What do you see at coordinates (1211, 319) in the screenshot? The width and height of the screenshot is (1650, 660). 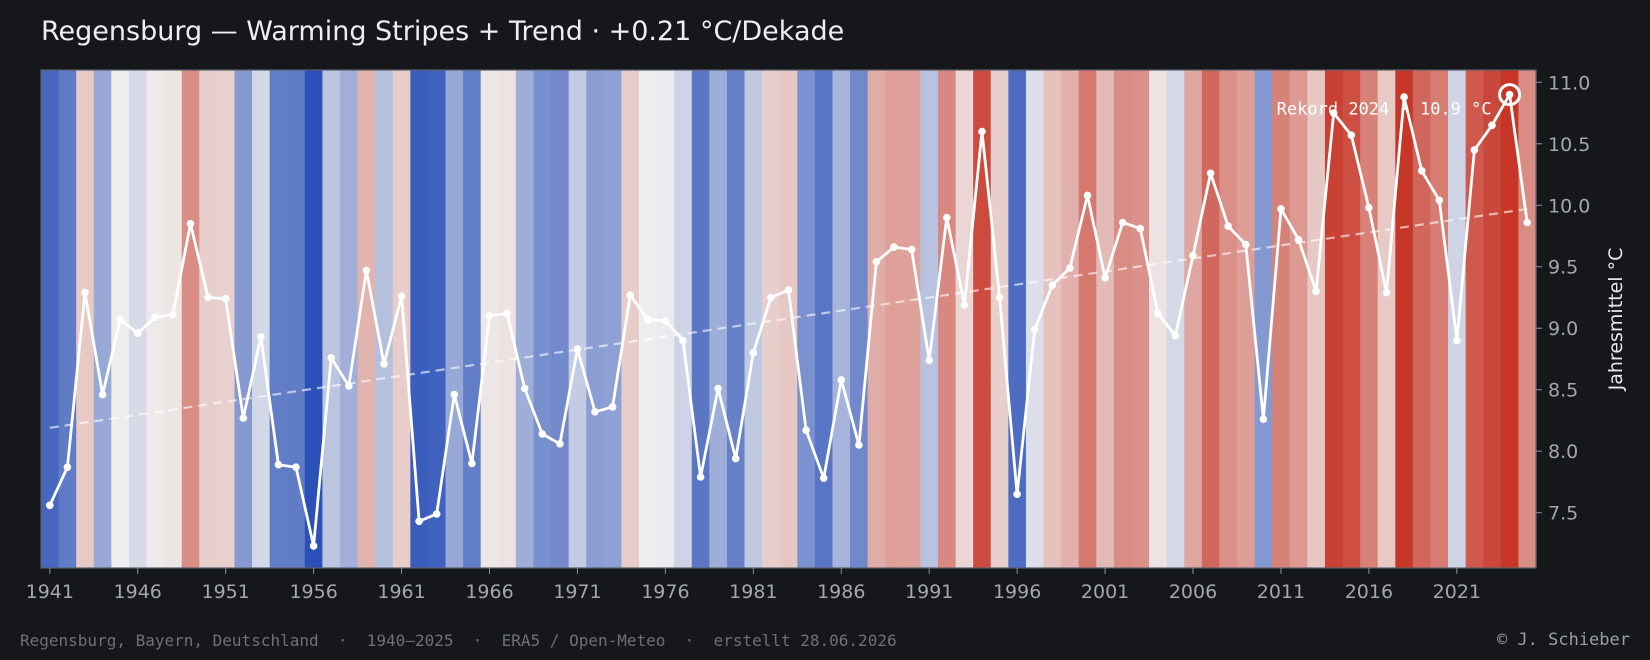 I see `stripe-2007` at bounding box center [1211, 319].